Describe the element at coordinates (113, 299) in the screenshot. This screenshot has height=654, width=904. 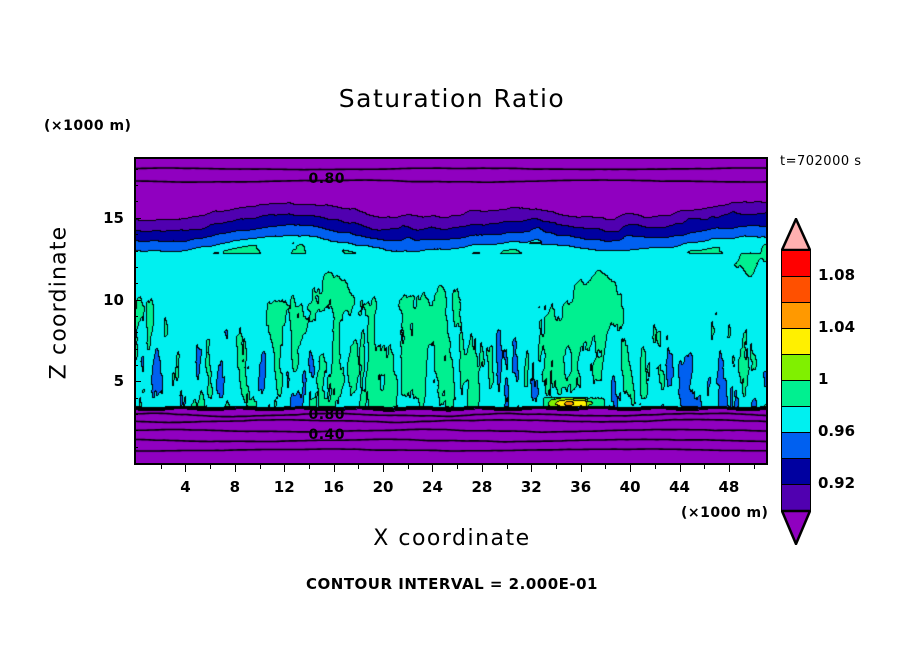
I see `y-tick-label: 10` at that location.